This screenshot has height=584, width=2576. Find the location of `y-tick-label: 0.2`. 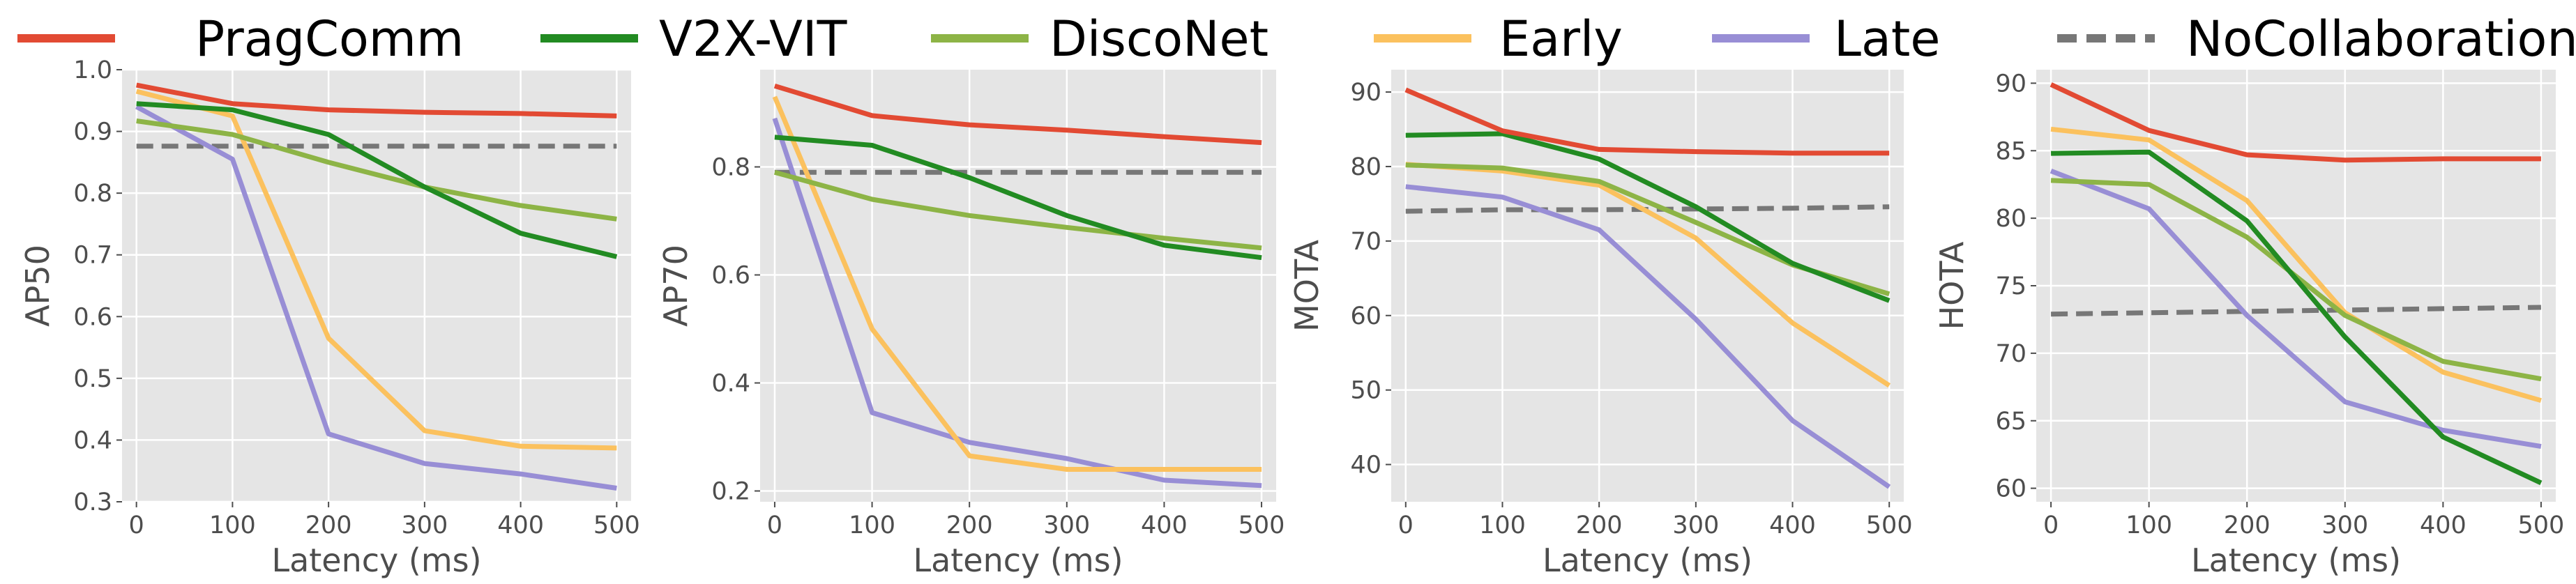

y-tick-label: 0.2 is located at coordinates (730, 492).